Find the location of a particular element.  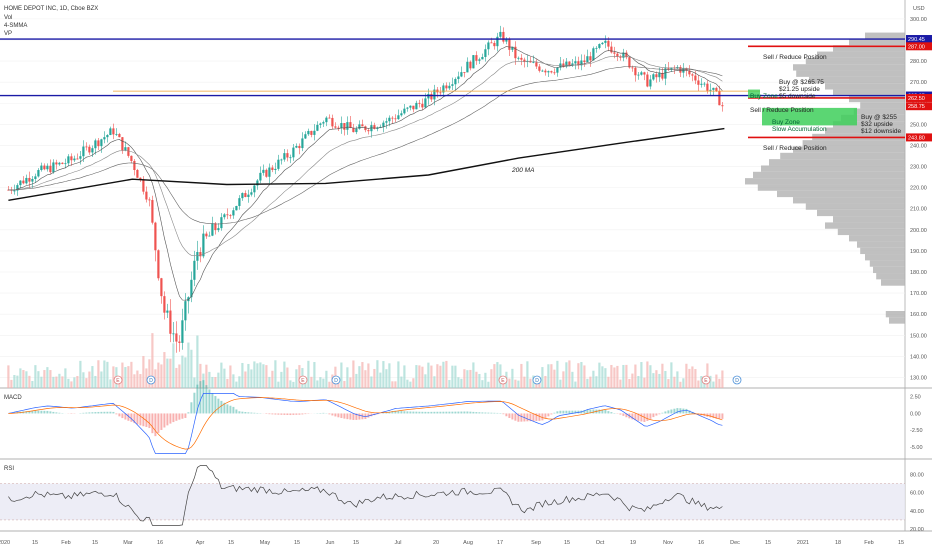

time-tick-label: 16 is located at coordinates (701, 543).